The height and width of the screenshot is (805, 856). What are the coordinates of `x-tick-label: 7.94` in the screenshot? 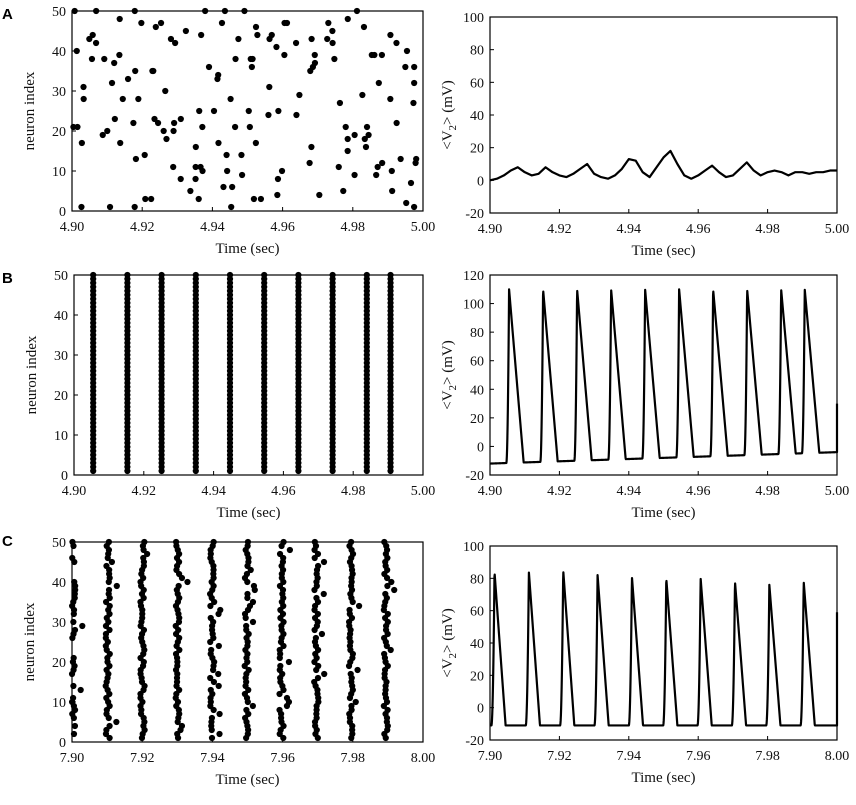 It's located at (212, 758).